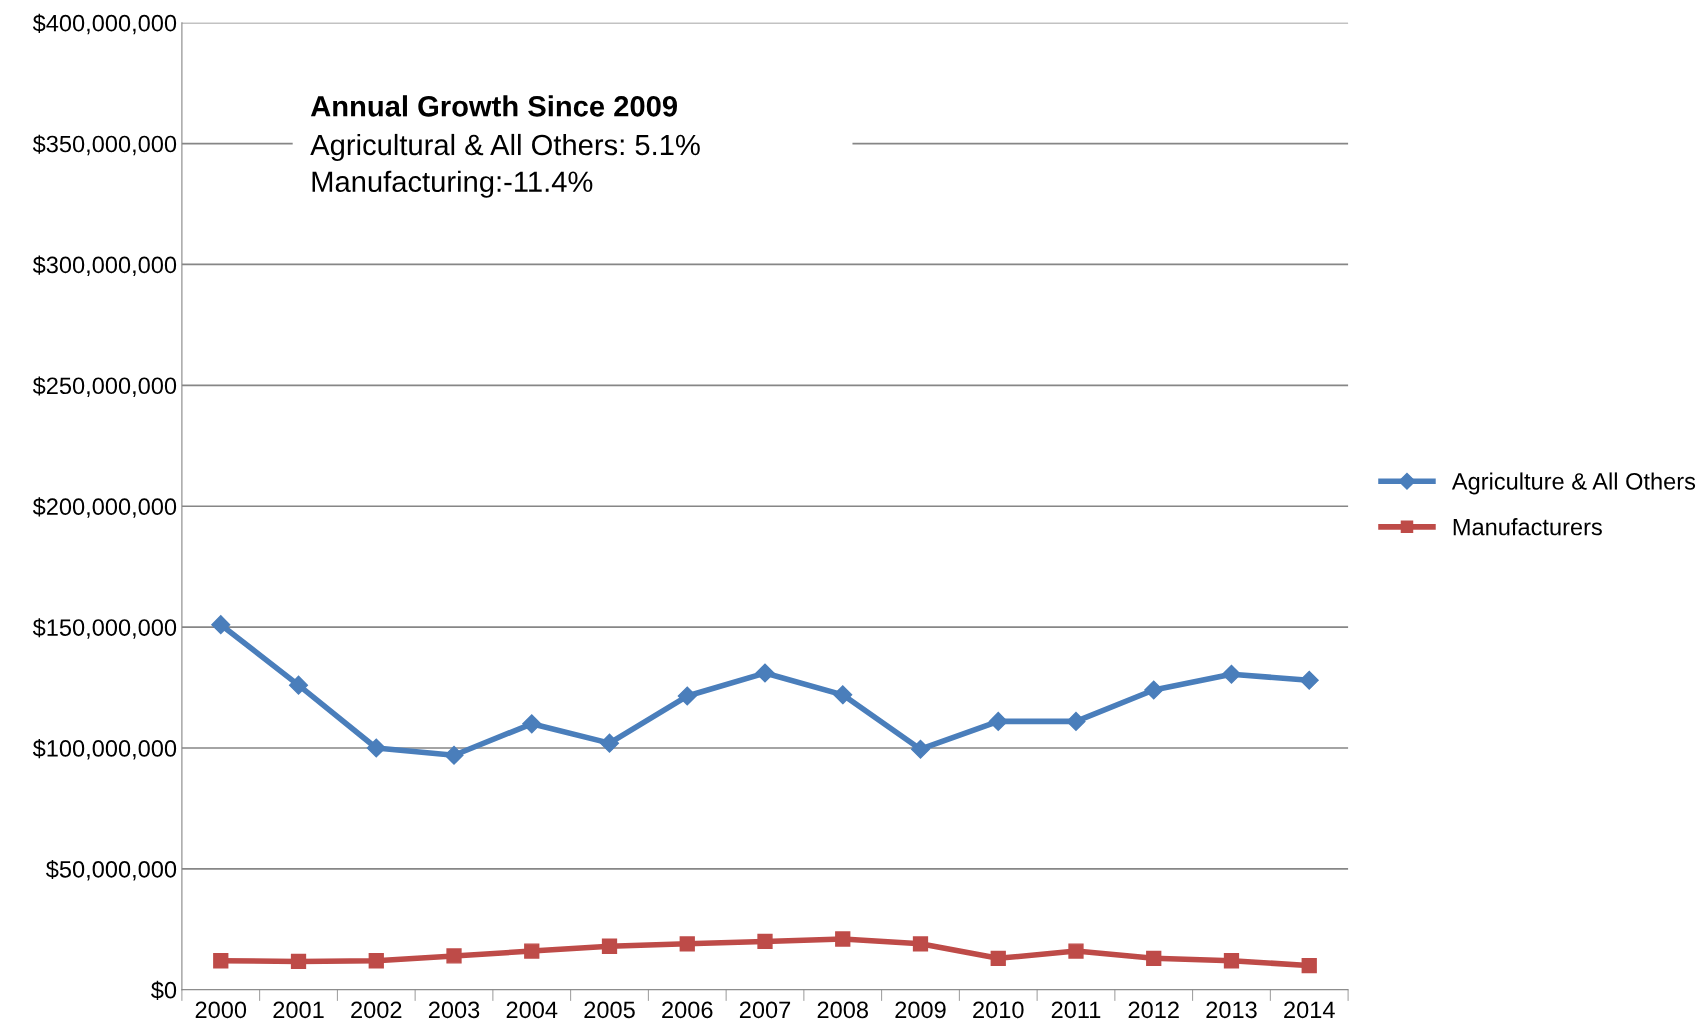 This screenshot has width=1700, height=1031. I want to click on y-tick-label: $0, so click(164, 990).